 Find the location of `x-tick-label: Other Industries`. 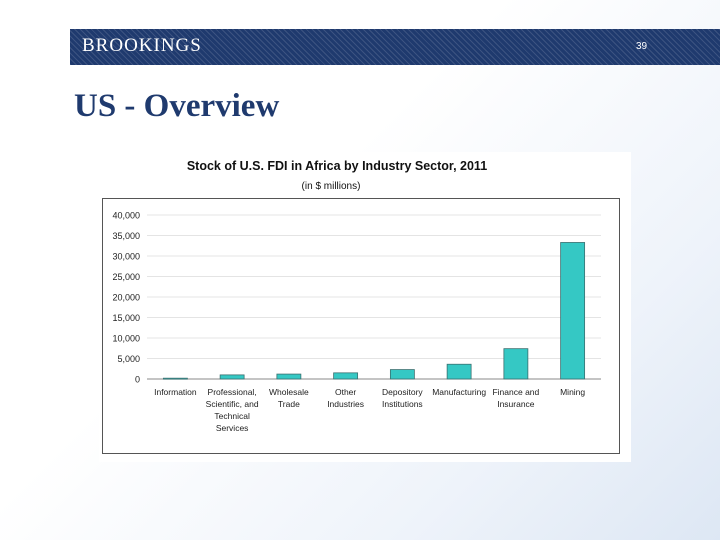

x-tick-label: Other Industries is located at coordinates (345, 398).